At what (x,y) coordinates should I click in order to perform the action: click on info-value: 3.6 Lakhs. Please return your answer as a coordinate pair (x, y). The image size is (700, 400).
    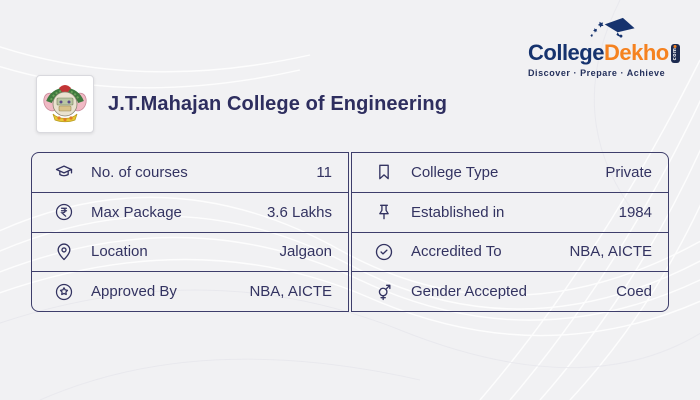
    Looking at the image, I should click on (299, 212).